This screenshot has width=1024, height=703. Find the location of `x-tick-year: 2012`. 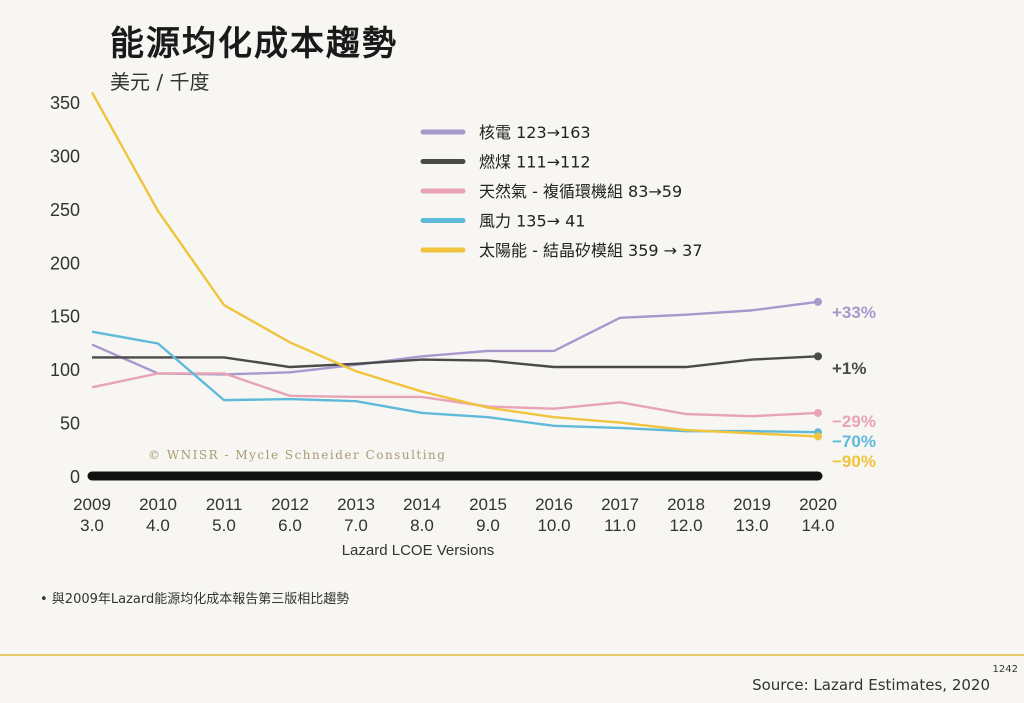

x-tick-year: 2012 is located at coordinates (290, 504).